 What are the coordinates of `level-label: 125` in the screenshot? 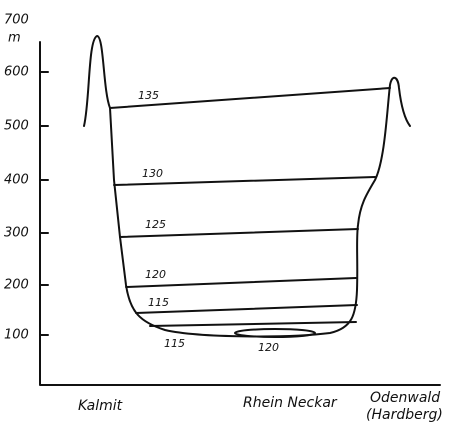 It's located at (155, 224).